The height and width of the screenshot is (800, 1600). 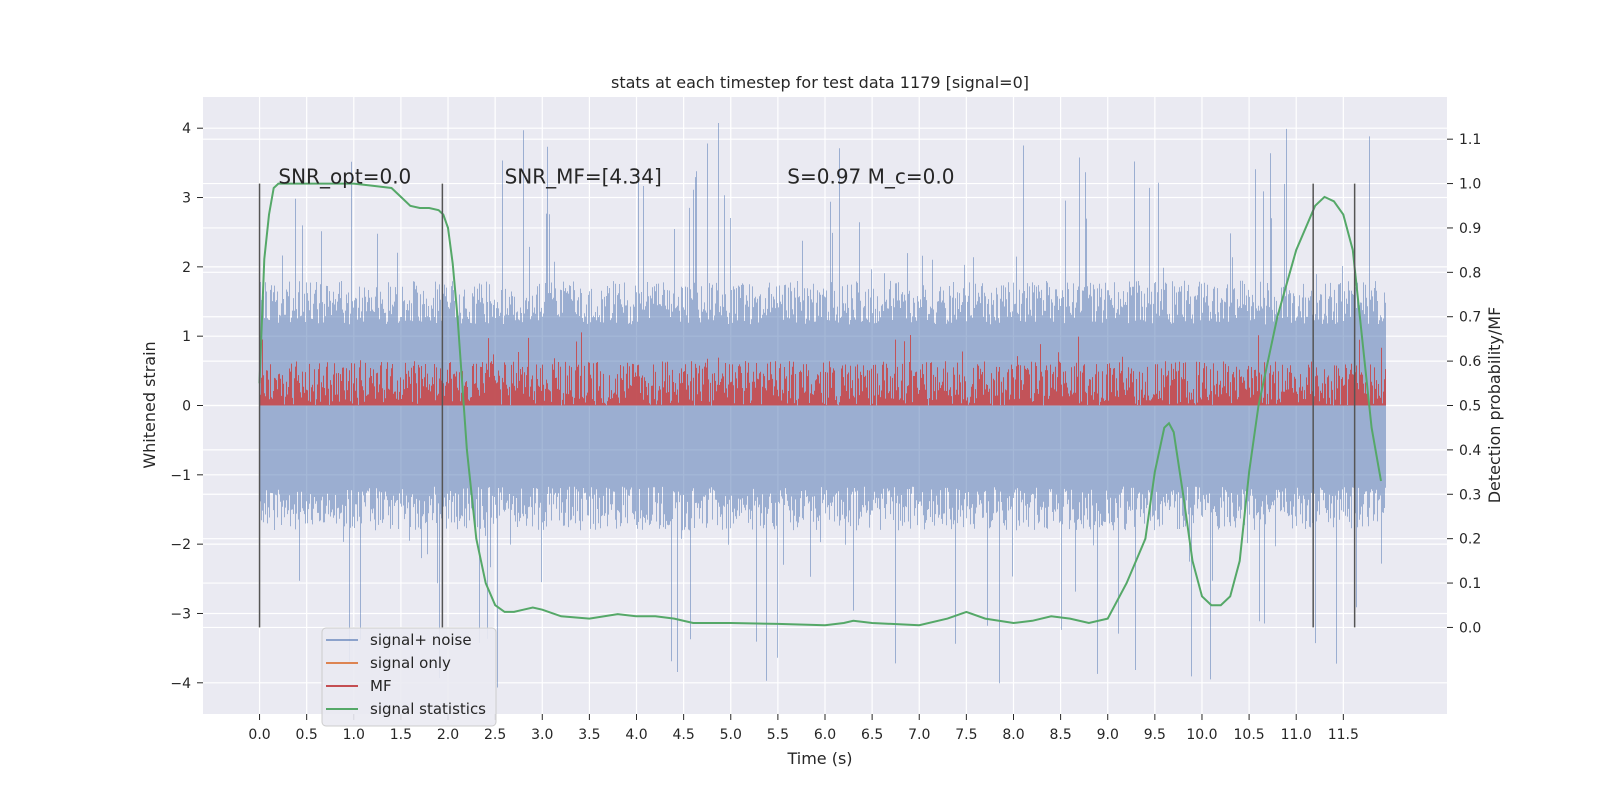 What do you see at coordinates (542, 735) in the screenshot?
I see `x-tick-label: 3.0` at bounding box center [542, 735].